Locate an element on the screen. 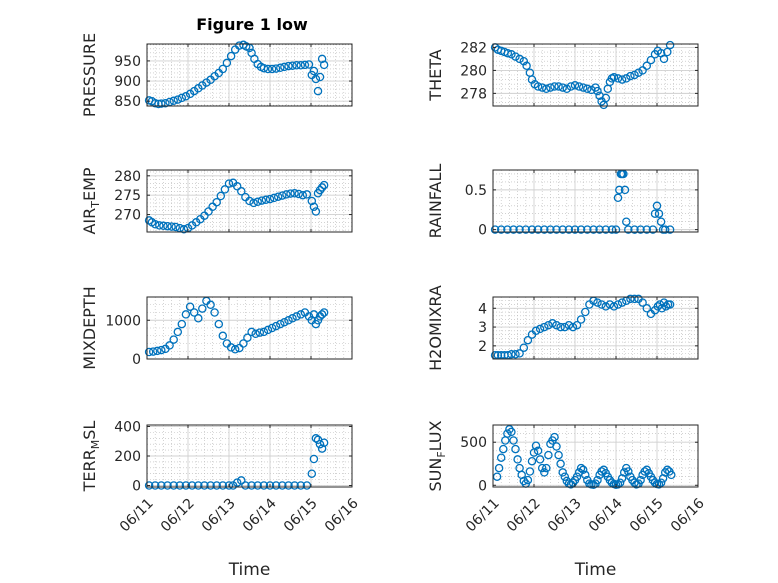 The image size is (778, 583). y-tick-label: 0 is located at coordinates (482, 231).